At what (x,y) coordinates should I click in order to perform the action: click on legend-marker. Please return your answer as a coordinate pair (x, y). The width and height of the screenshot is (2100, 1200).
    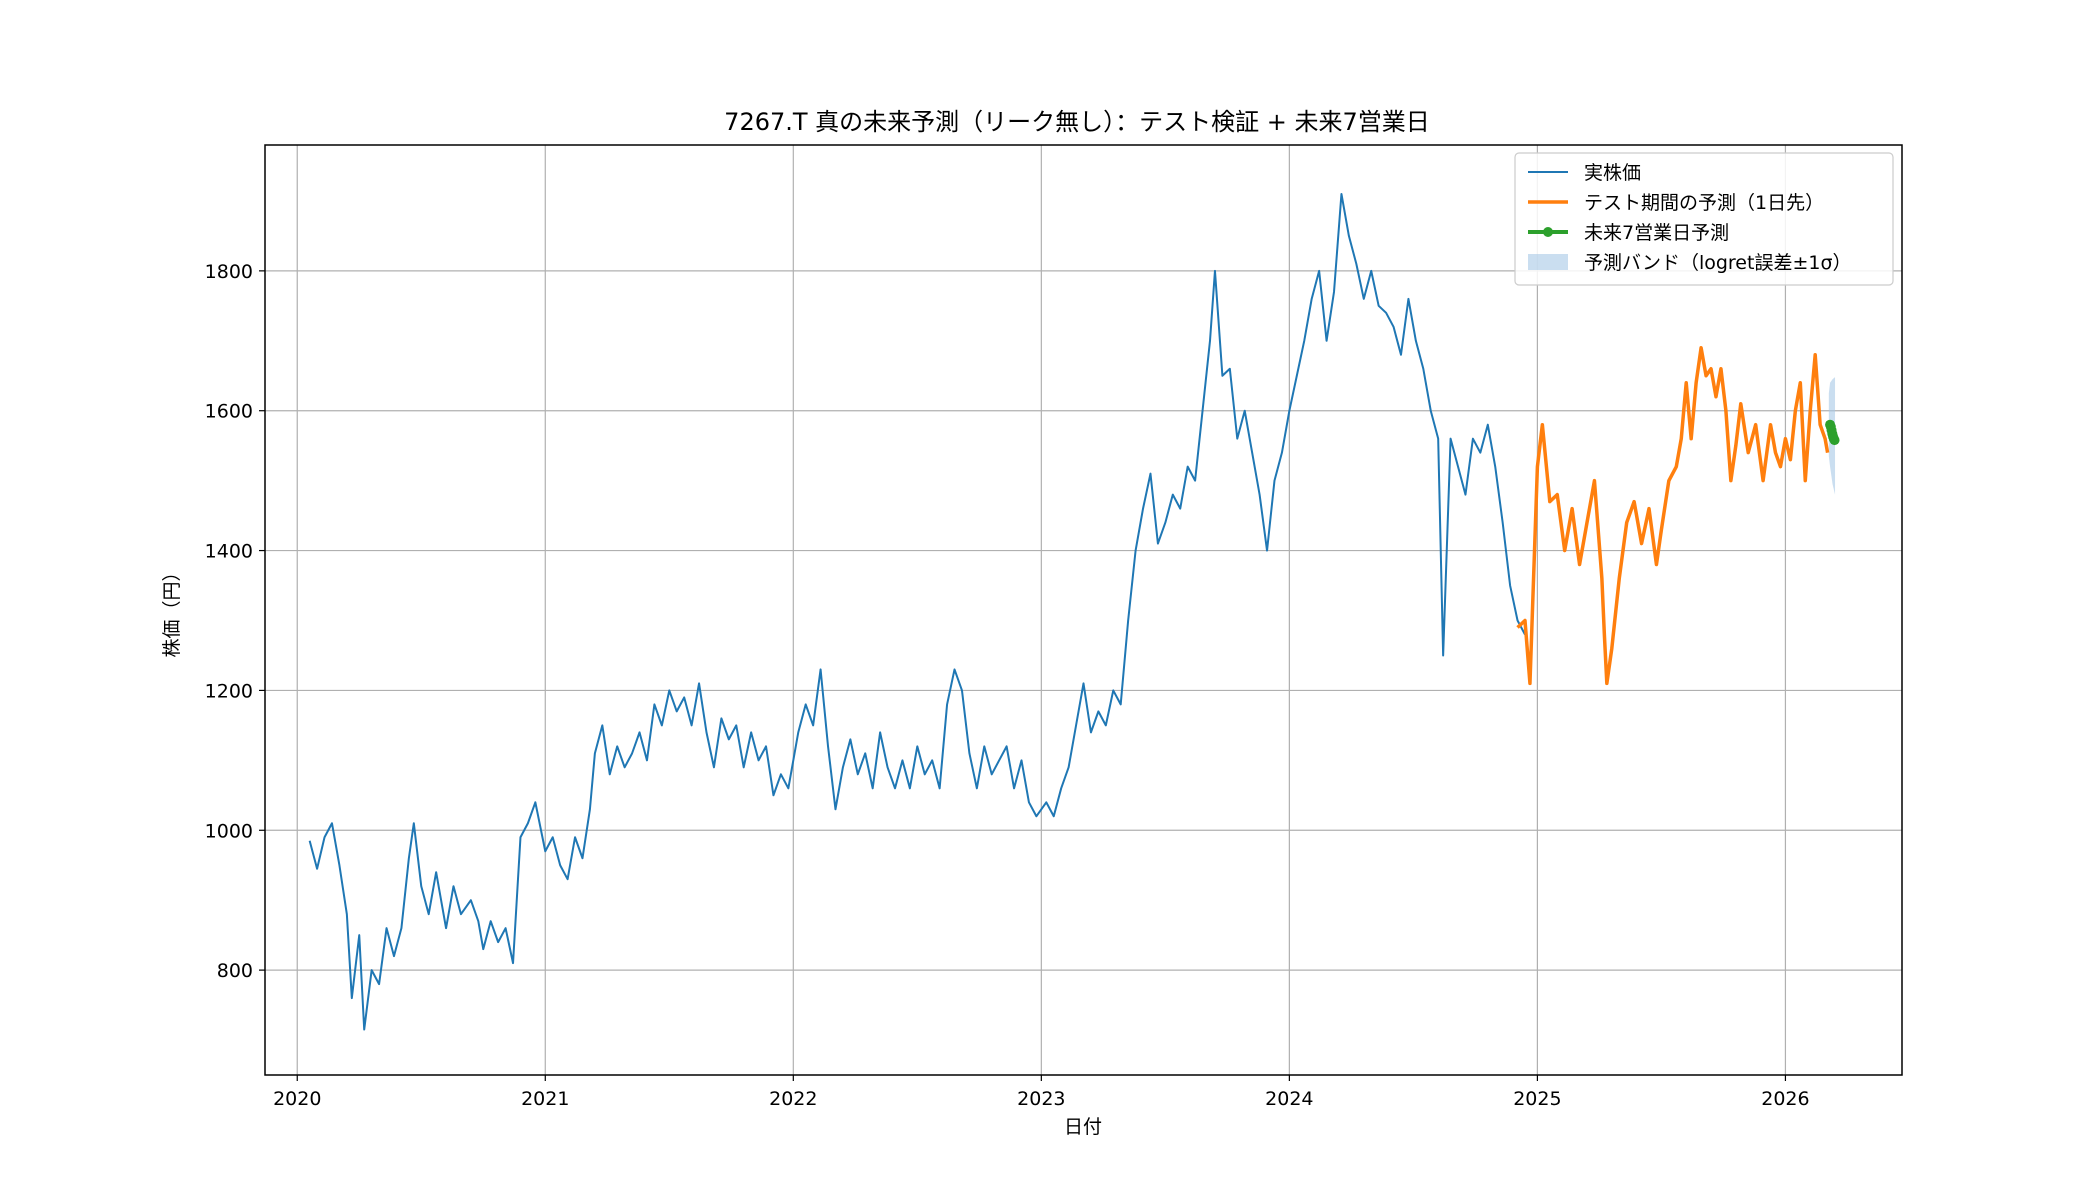
    Looking at the image, I should click on (1548, 232).